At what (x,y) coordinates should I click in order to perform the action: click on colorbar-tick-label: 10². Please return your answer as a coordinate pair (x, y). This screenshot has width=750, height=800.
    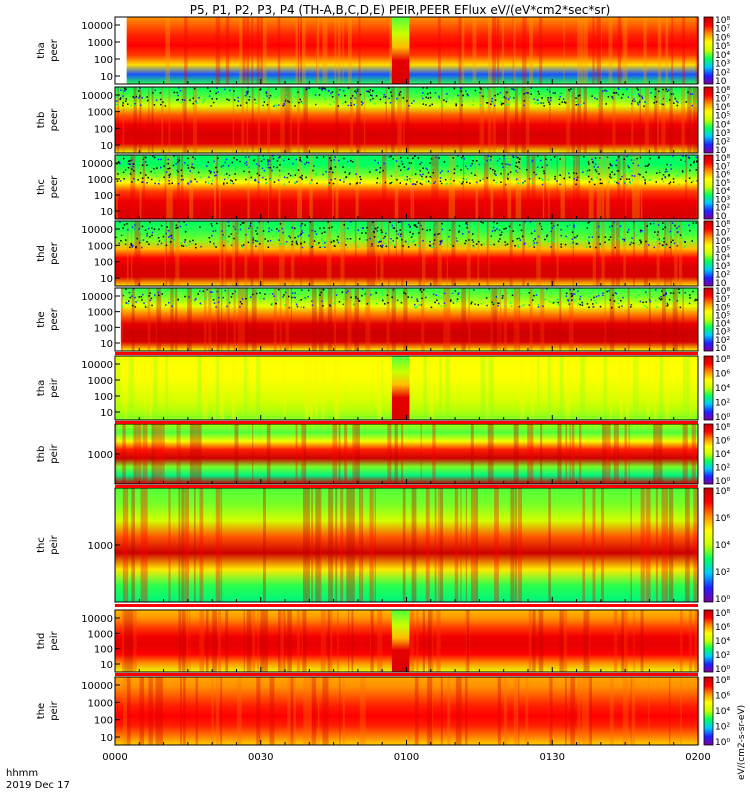
    Looking at the image, I should click on (722, 73).